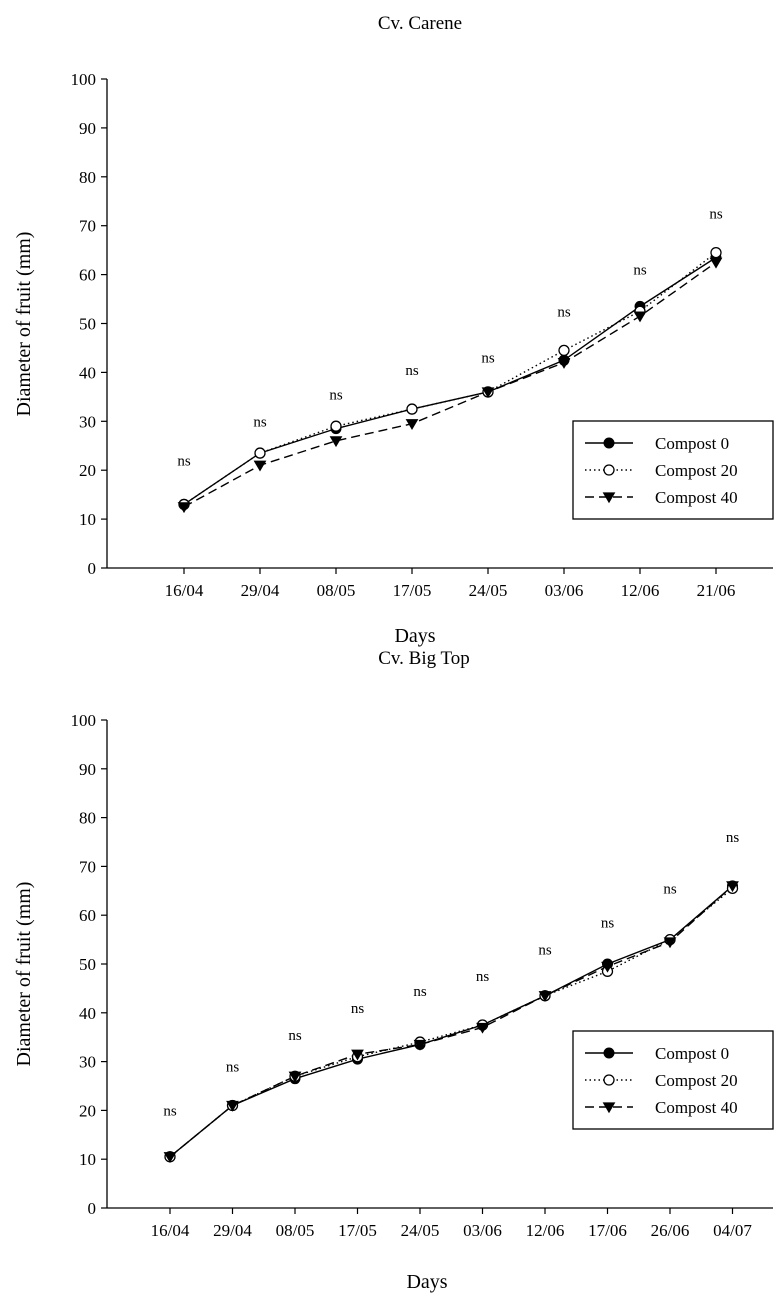  What do you see at coordinates (670, 1230) in the screenshot?
I see `x-tick-label: 26/06` at bounding box center [670, 1230].